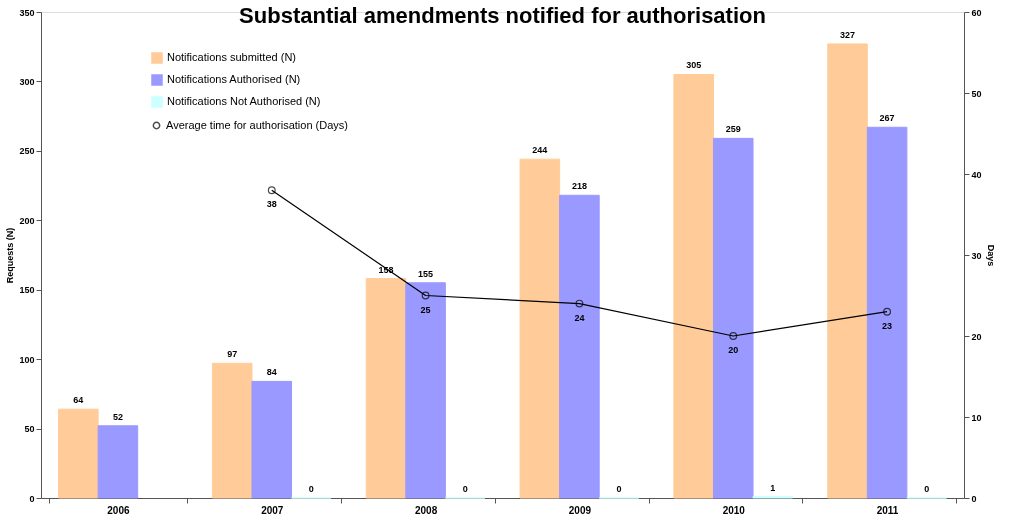 This screenshot has width=1017, height=529. What do you see at coordinates (976, 417) in the screenshot?
I see `y2-tick-label: 10` at bounding box center [976, 417].